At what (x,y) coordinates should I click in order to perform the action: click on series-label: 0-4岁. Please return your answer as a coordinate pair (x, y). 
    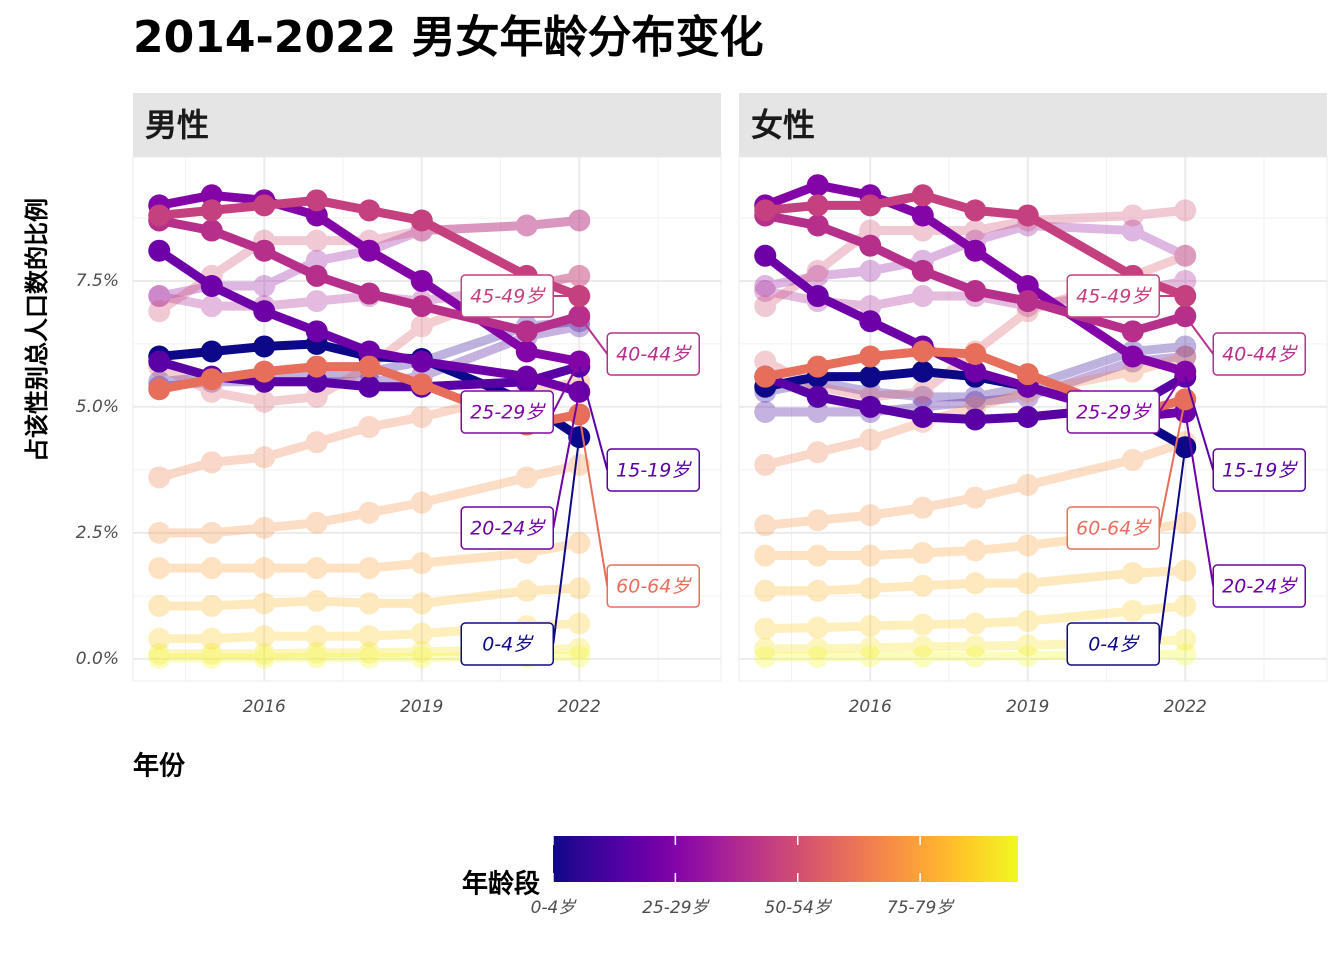
    Looking at the image, I should click on (508, 645).